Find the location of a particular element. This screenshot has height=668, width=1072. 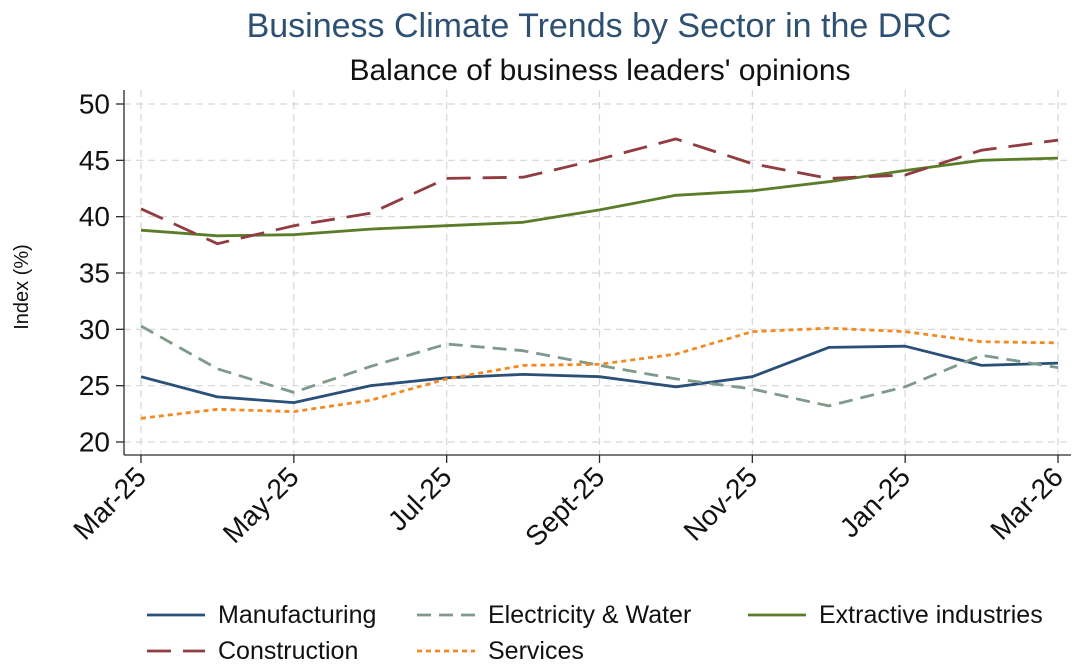

y-tick-label: 50 is located at coordinates (94, 104).